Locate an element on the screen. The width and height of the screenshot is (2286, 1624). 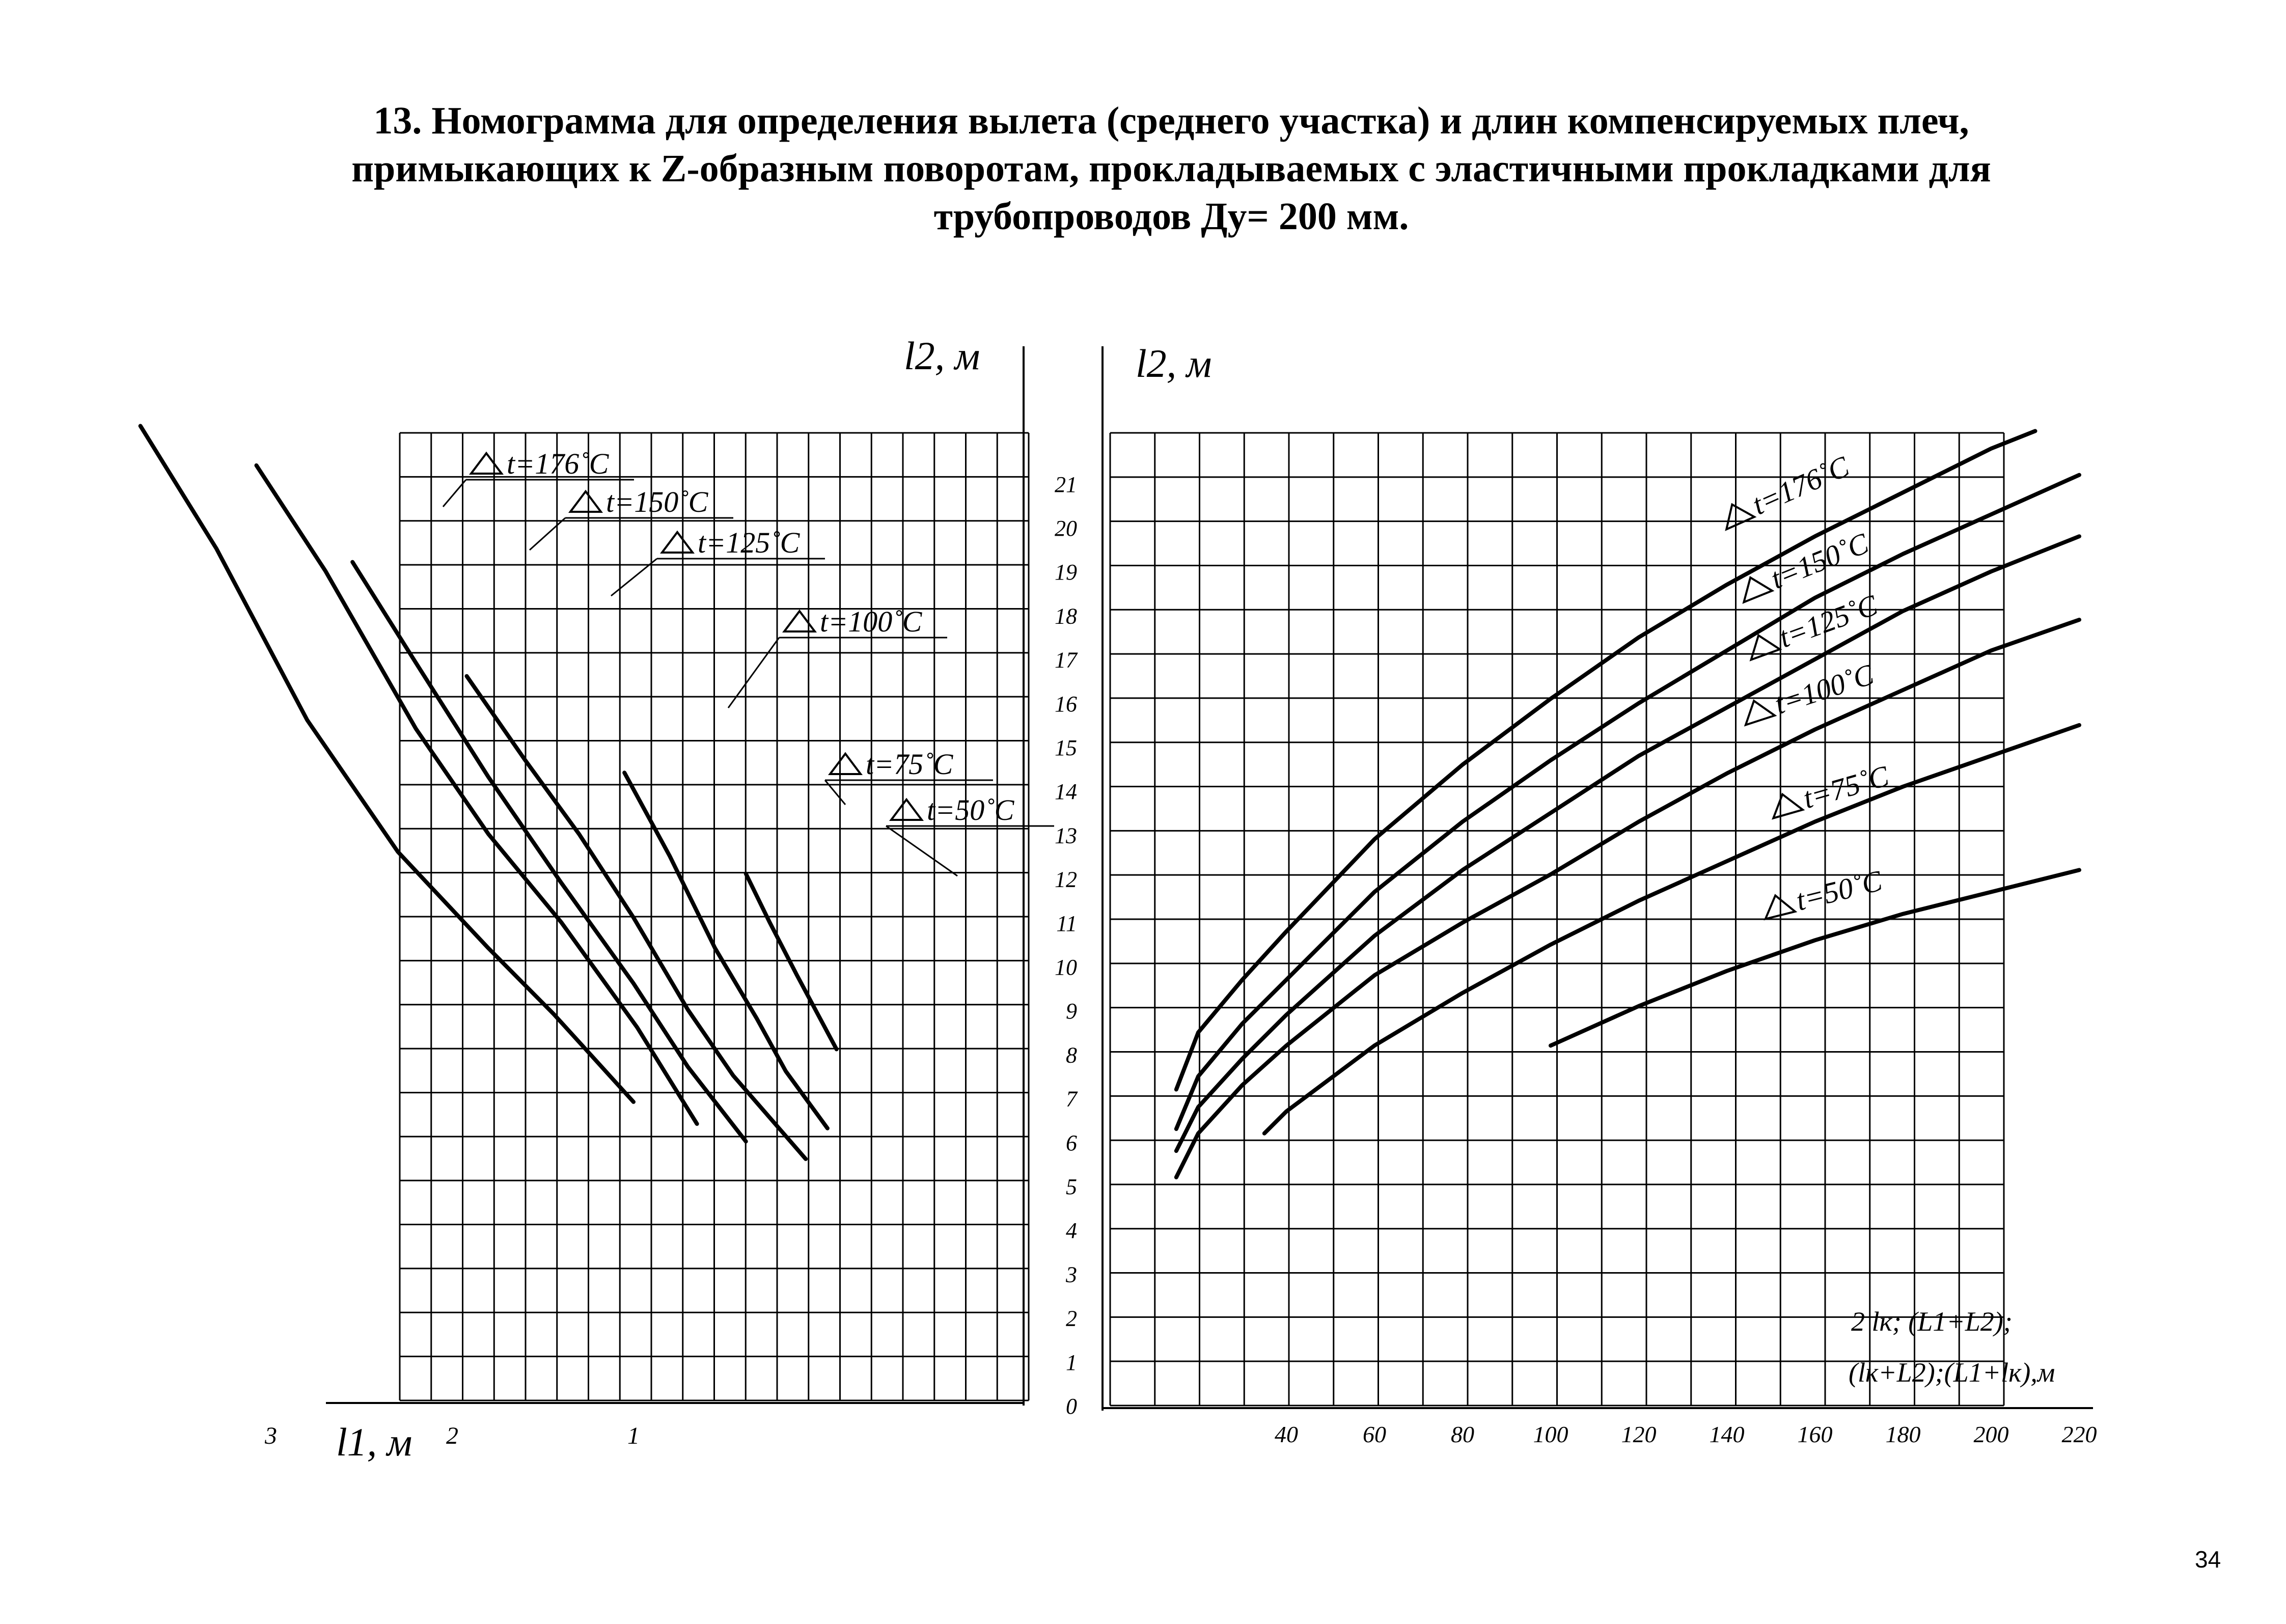
right-y-tick-label: 15 is located at coordinates (1066, 747).